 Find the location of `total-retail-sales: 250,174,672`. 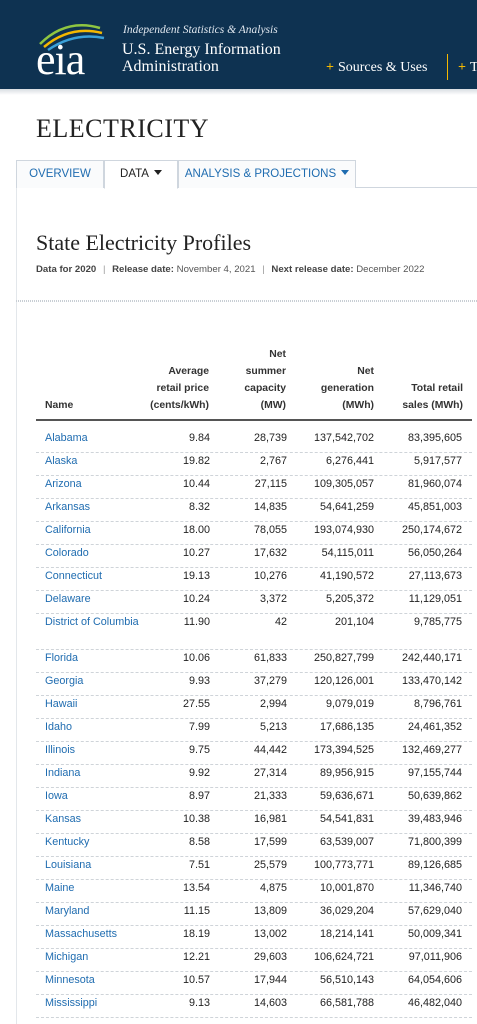

total-retail-sales: 250,174,672 is located at coordinates (431, 530).